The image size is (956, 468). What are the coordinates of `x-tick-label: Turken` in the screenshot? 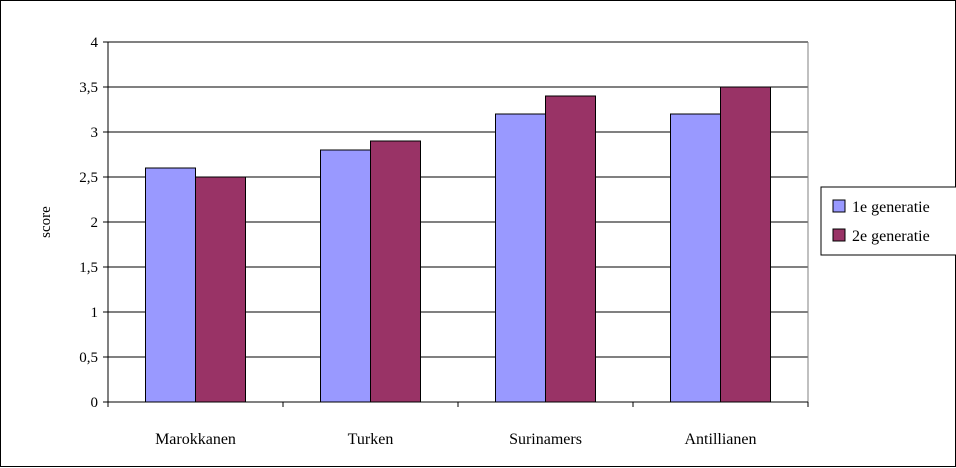 It's located at (371, 439).